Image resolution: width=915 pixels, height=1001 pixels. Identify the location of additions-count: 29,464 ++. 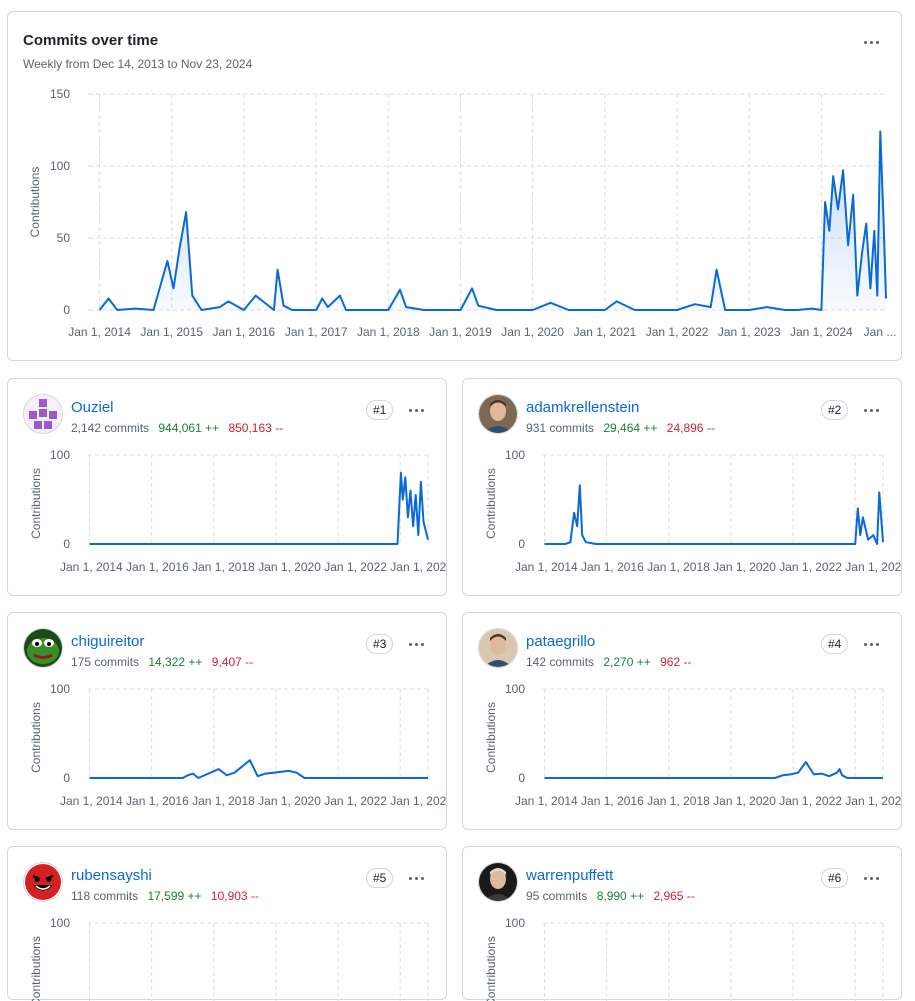
(630, 428).